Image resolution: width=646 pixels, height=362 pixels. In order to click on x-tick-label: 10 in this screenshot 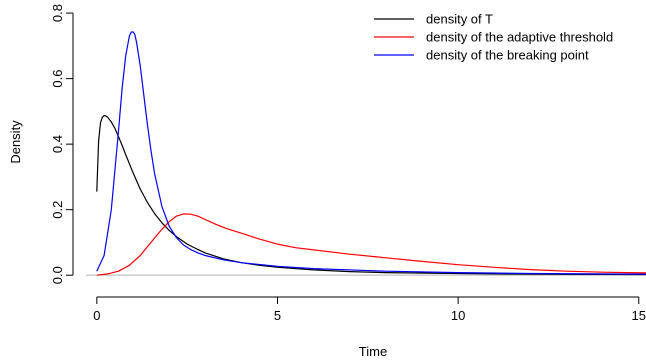, I will do `click(458, 315)`.